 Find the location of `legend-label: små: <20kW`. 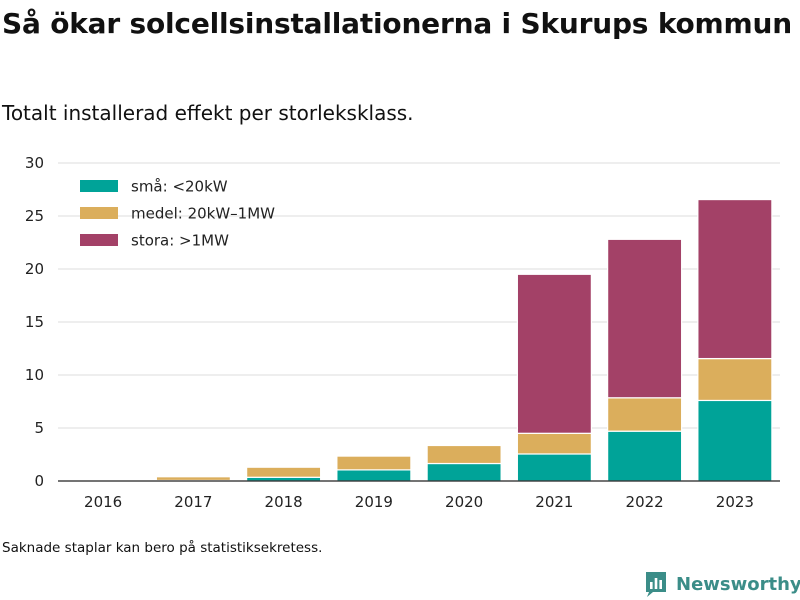

legend-label: små: <20kW is located at coordinates (179, 187).